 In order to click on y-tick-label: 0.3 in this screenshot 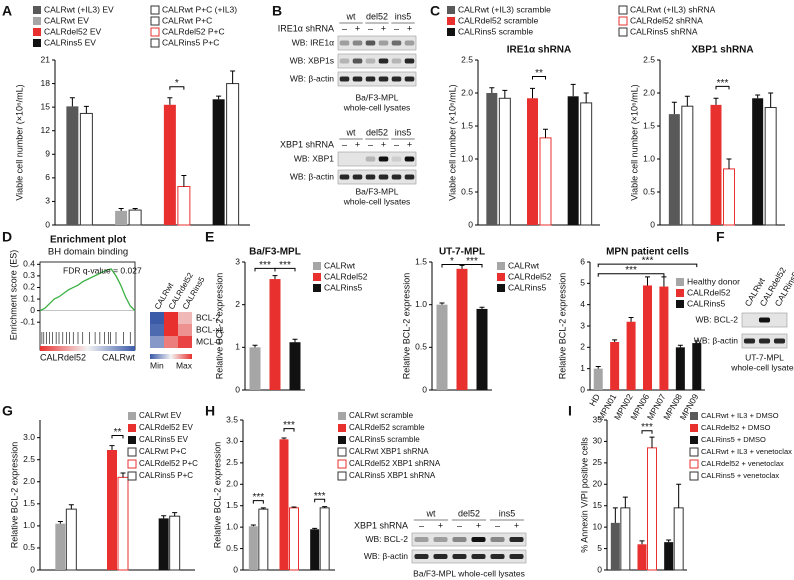, I will do `click(29, 275)`.